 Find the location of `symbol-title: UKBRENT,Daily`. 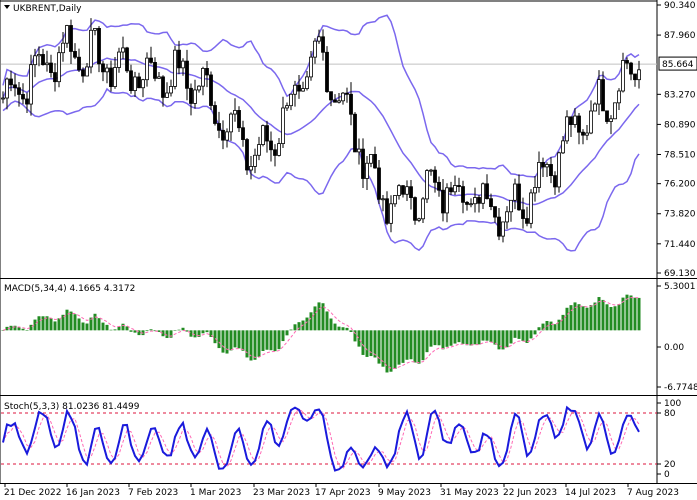

symbol-title: UKBRENT,Daily is located at coordinates (43, 9).